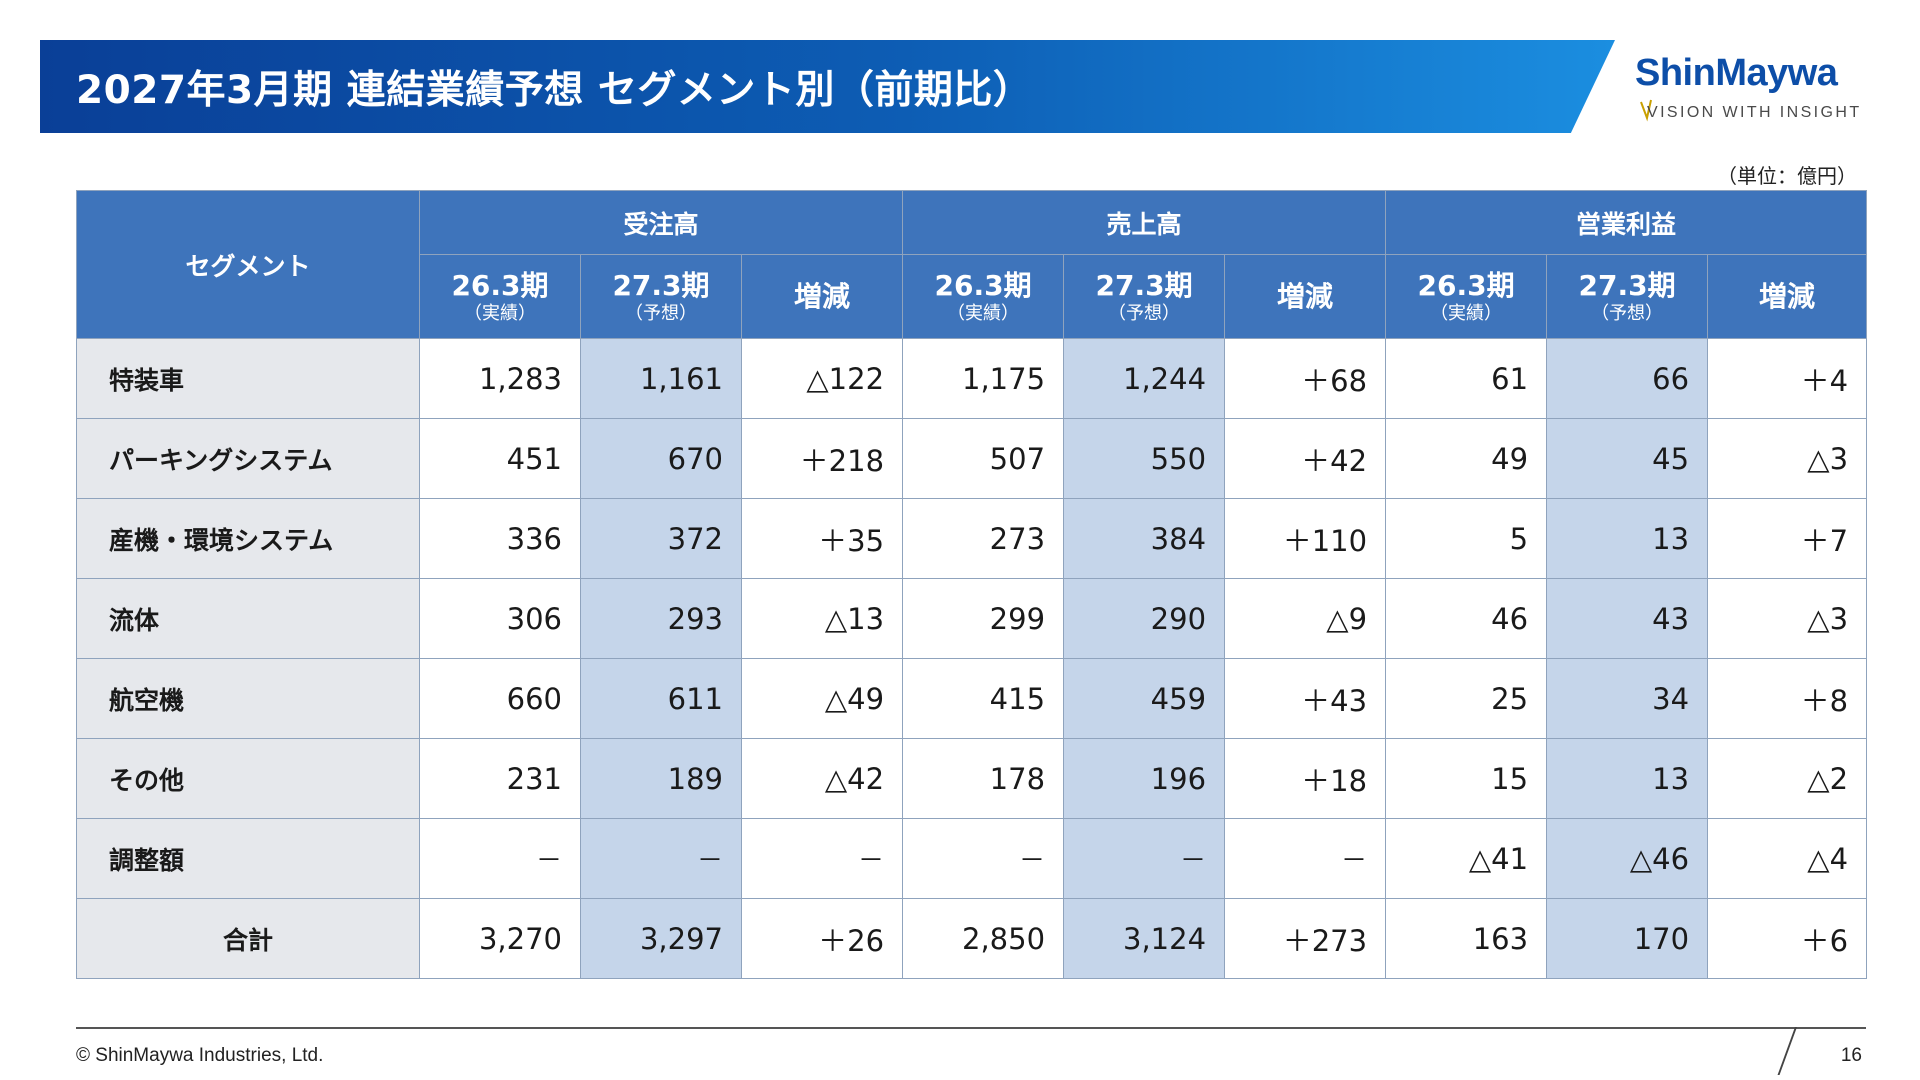 The image size is (1920, 1080). Describe the element at coordinates (661, 698) in the screenshot. I see `value-cell: 611` at that location.